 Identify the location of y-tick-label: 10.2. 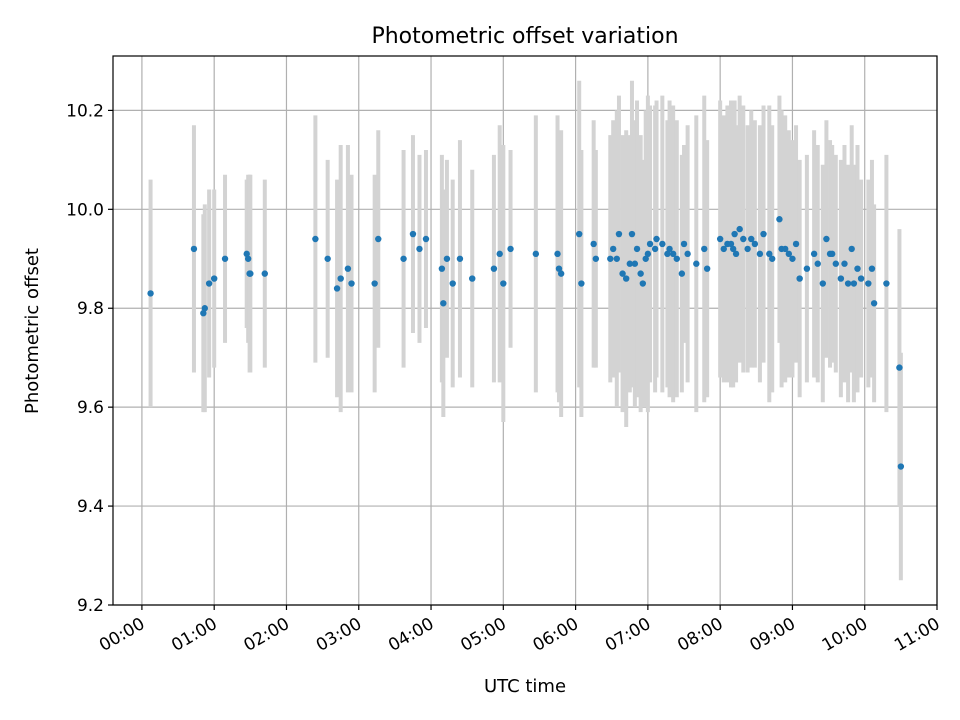
(85, 111).